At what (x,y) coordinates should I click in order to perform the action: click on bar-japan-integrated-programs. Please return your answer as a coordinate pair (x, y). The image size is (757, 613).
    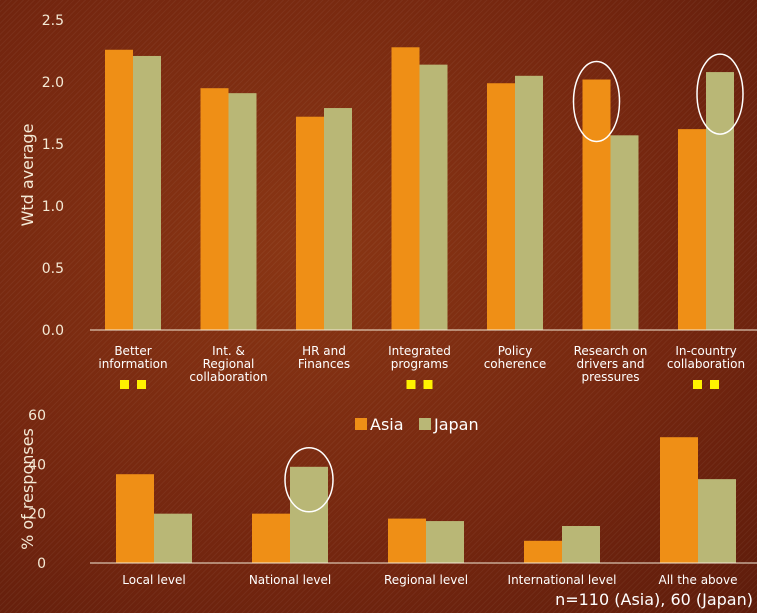
    Looking at the image, I should click on (433, 197).